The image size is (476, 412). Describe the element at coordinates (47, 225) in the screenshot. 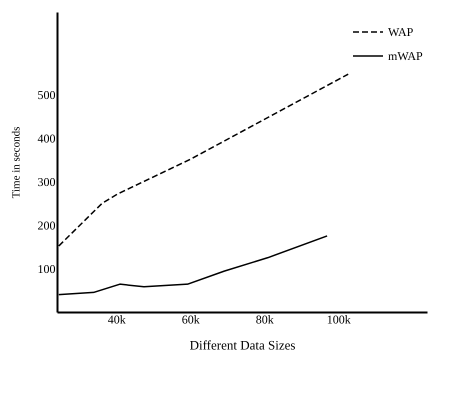

I see `y-tick-label: 200` at that location.